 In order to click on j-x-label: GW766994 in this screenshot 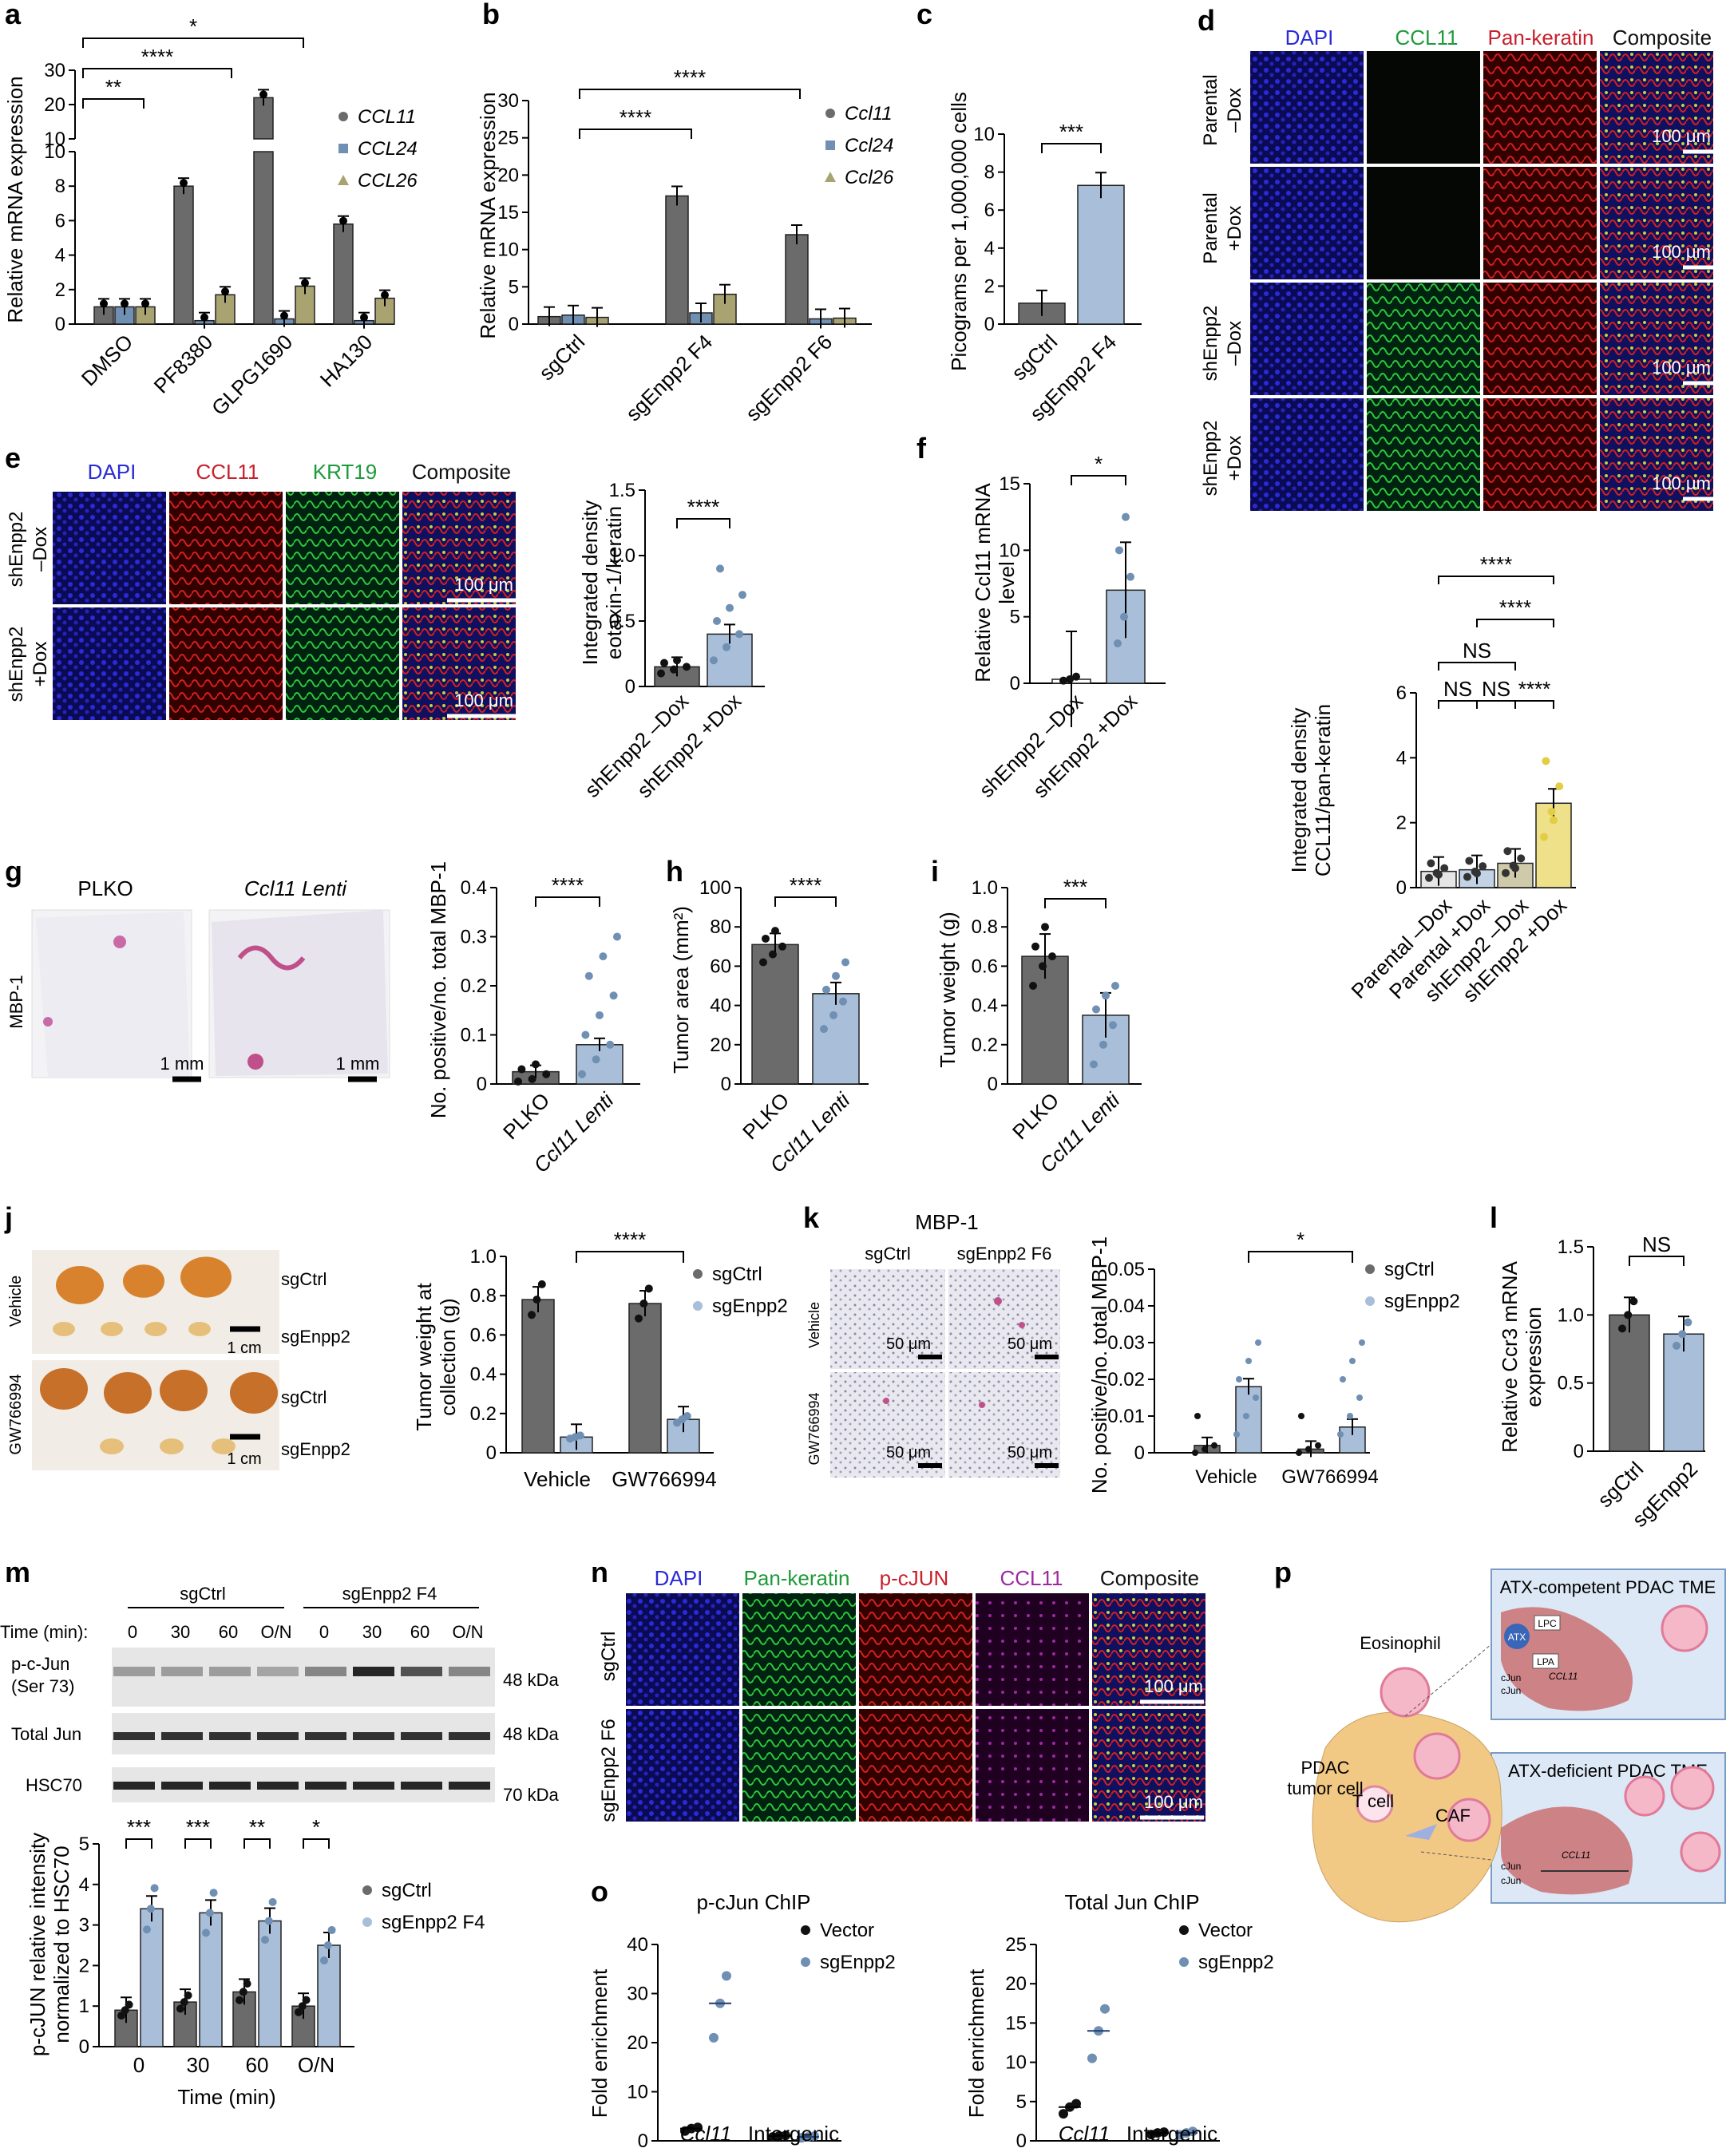, I will do `click(664, 1479)`.